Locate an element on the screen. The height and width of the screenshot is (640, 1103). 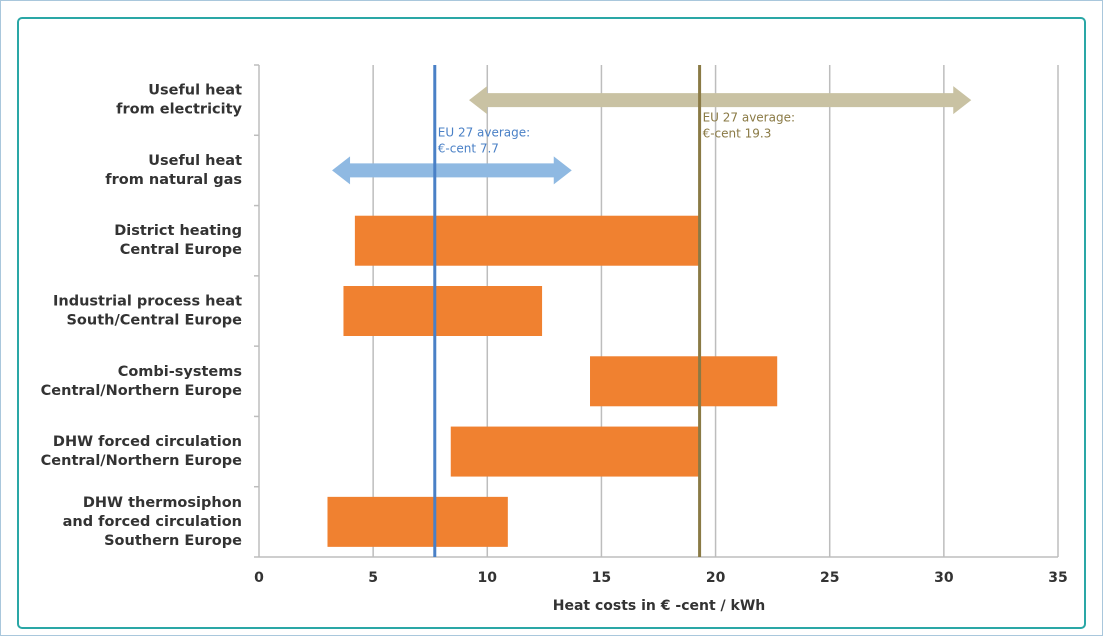
category-label: Industrial process heat is located at coordinates (147, 302).